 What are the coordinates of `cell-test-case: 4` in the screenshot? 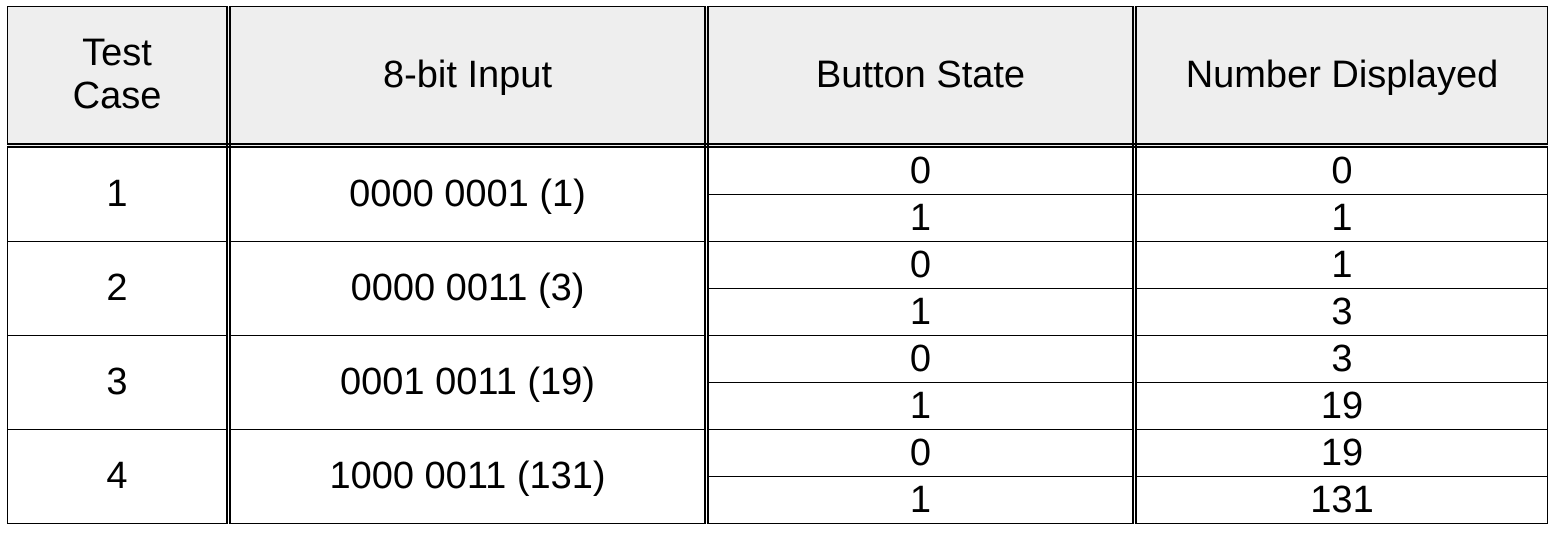 It's located at (119, 476).